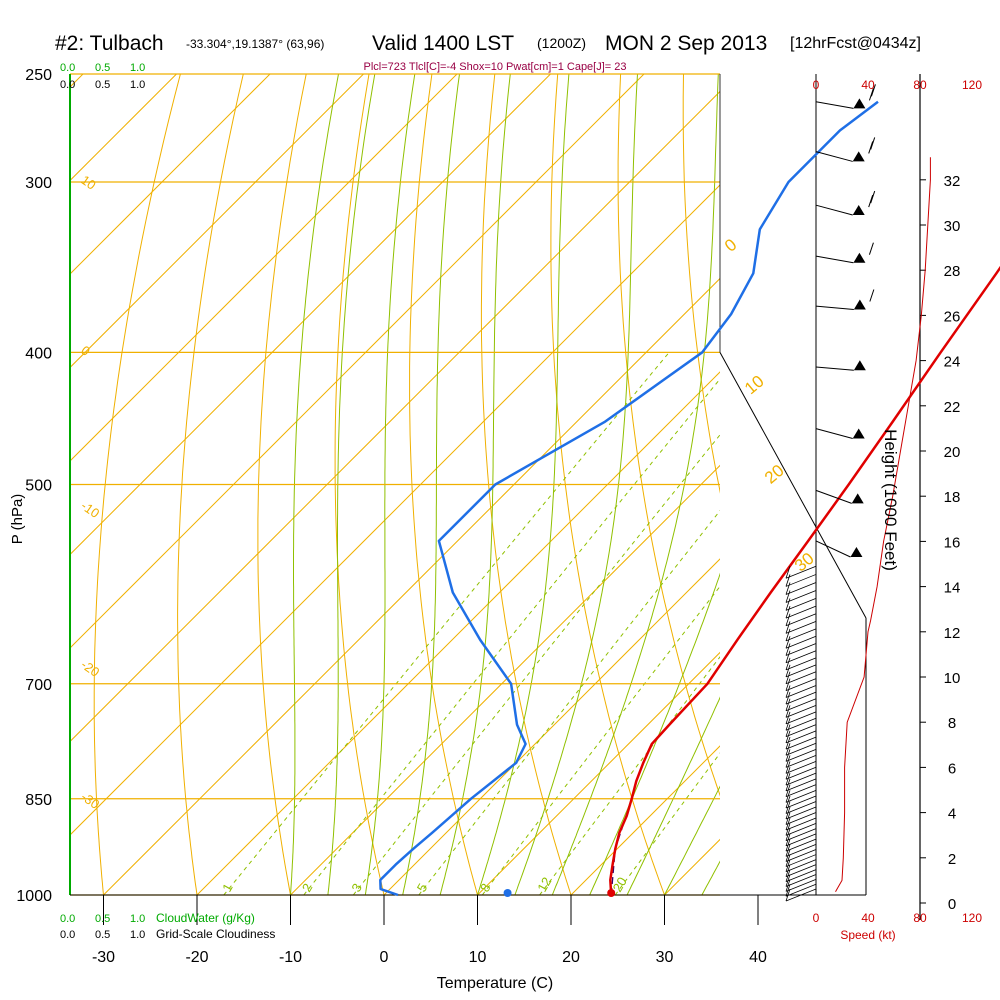 This screenshot has height=1000, width=1000. What do you see at coordinates (422, 888) in the screenshot?
I see `mixing-ratio-label: 5` at bounding box center [422, 888].